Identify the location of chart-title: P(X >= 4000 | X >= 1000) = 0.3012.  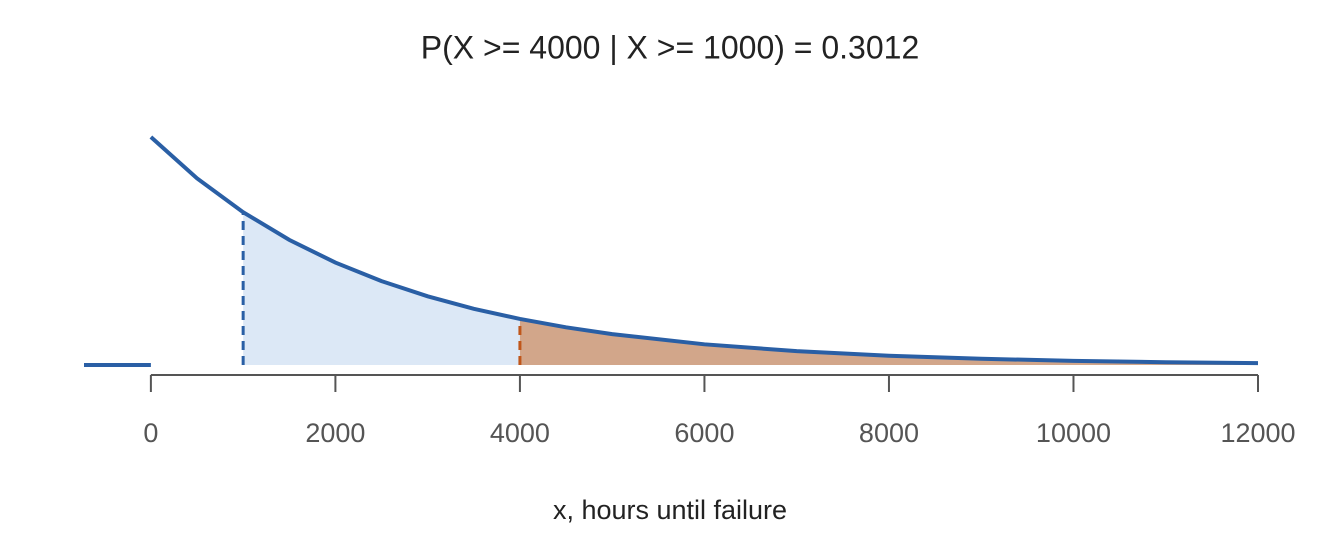
(670, 47).